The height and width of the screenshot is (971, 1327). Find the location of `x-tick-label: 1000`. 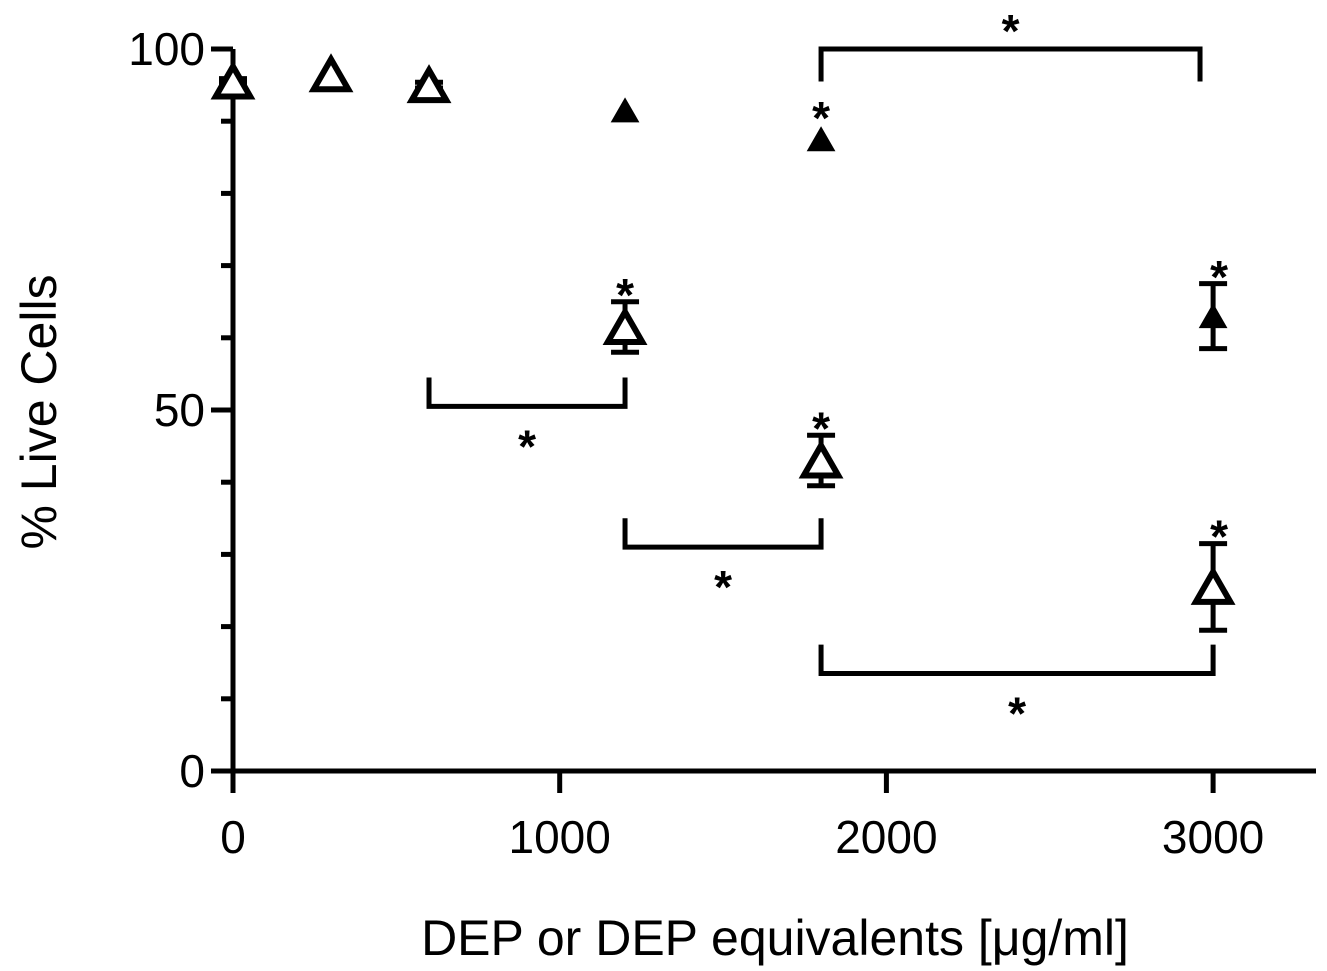

x-tick-label: 1000 is located at coordinates (560, 837).